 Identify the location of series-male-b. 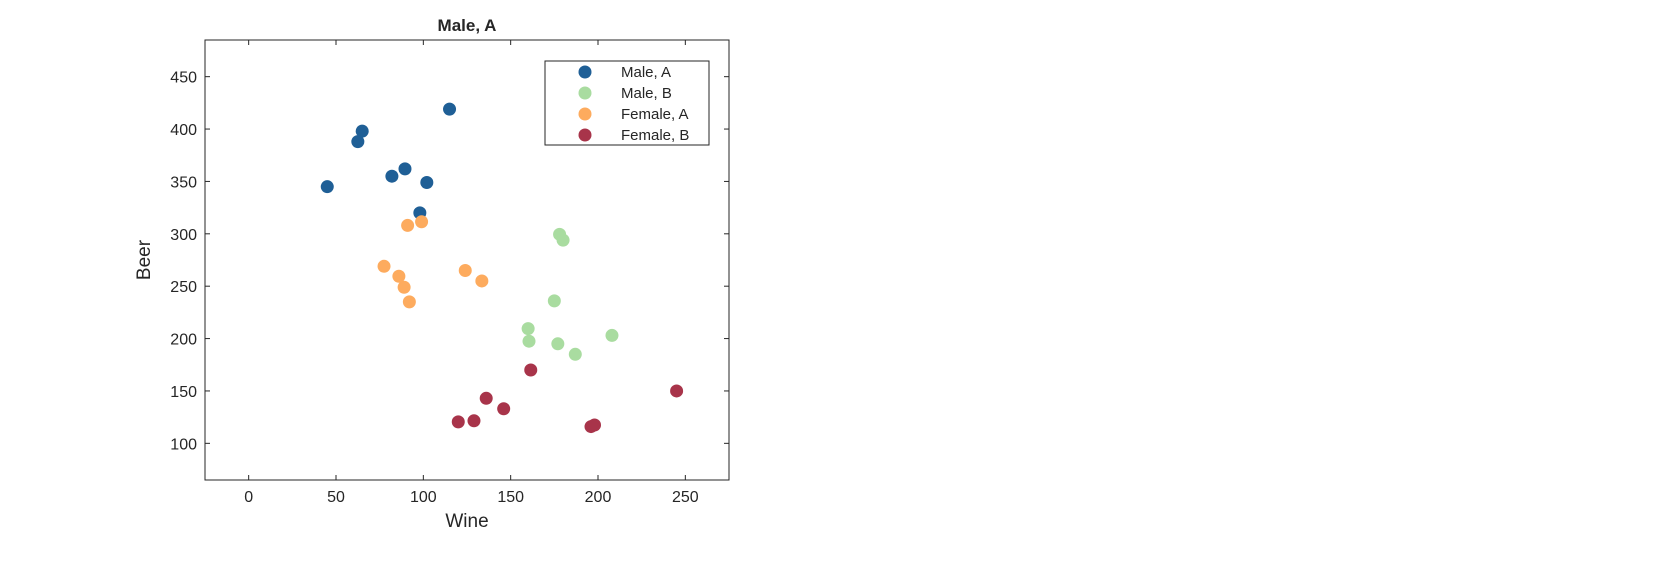
(570, 294).